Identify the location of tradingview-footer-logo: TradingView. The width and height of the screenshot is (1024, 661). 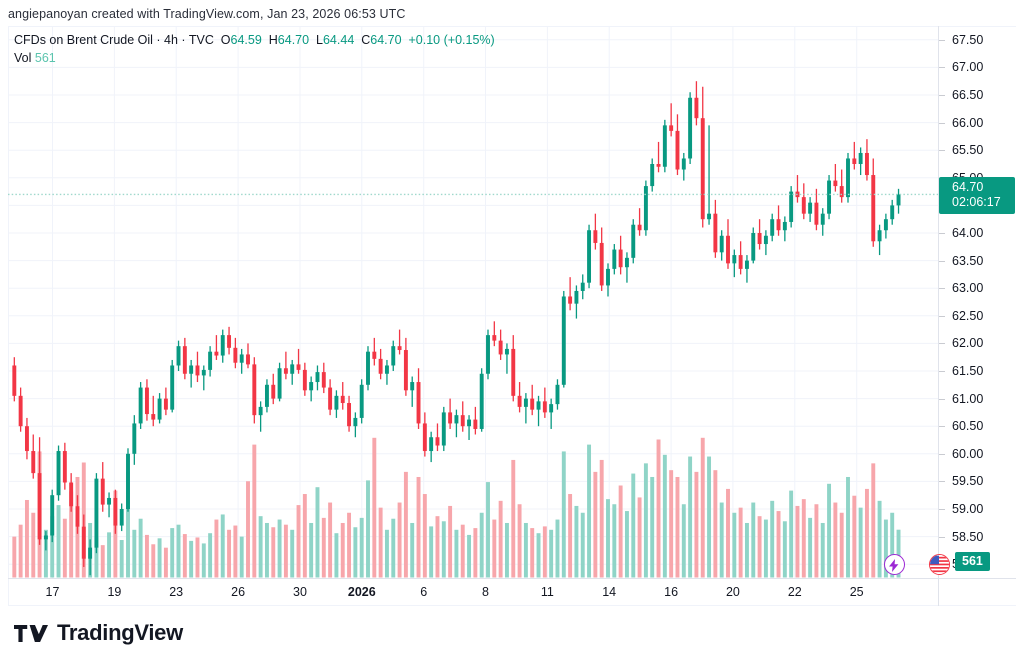
(98, 633).